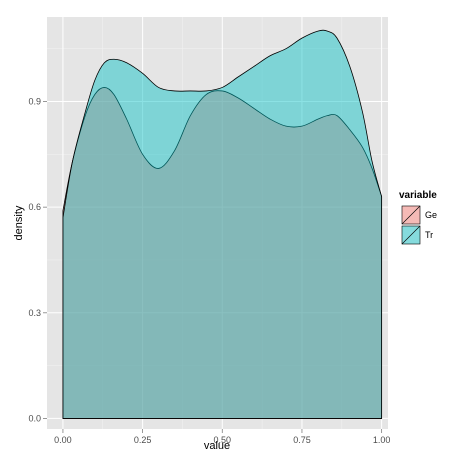 Image resolution: width=474 pixels, height=462 pixels. I want to click on legend: variable Ge Tr, so click(418, 218).